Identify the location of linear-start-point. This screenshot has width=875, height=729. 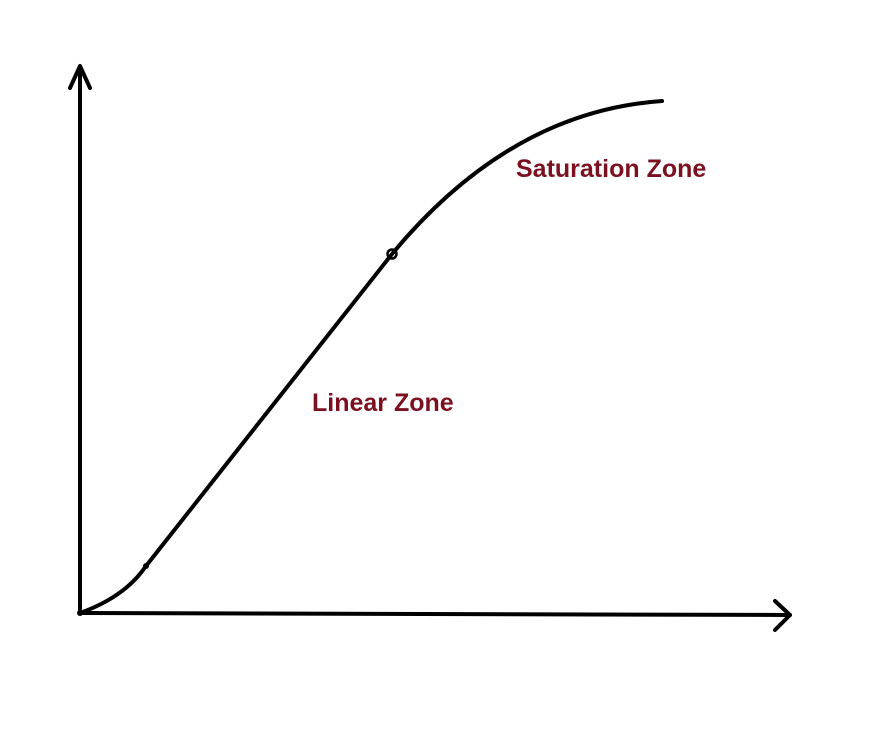
(146, 566).